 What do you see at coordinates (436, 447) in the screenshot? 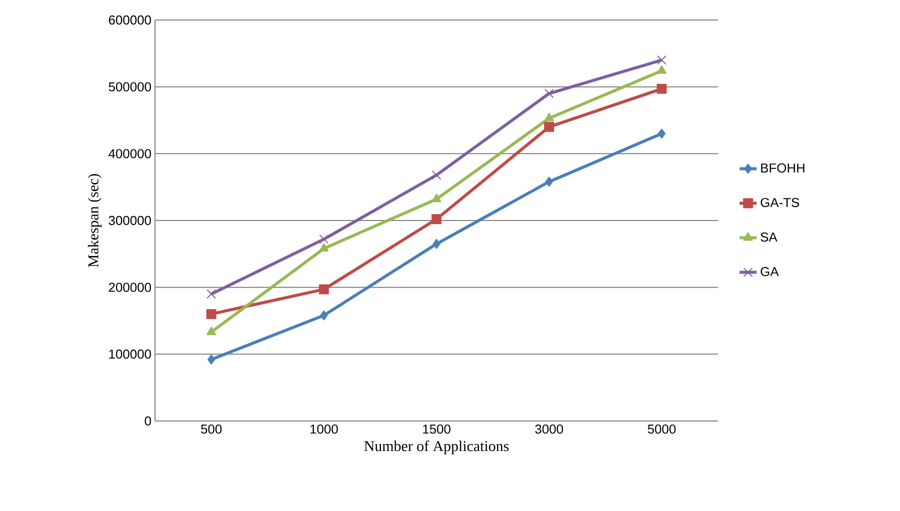
I see `x-axis-title: Number of Applications` at bounding box center [436, 447].